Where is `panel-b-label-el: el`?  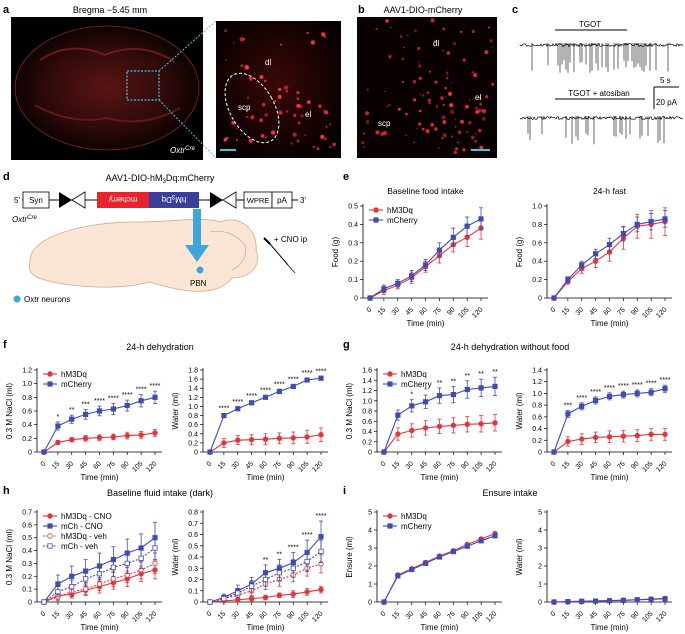
panel-b-label-el: el is located at coordinates (478, 97).